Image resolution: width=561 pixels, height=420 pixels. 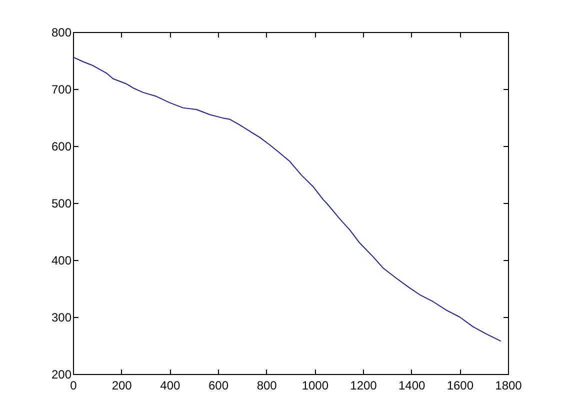 I want to click on y-tick-label: 600, so click(x=61, y=147).